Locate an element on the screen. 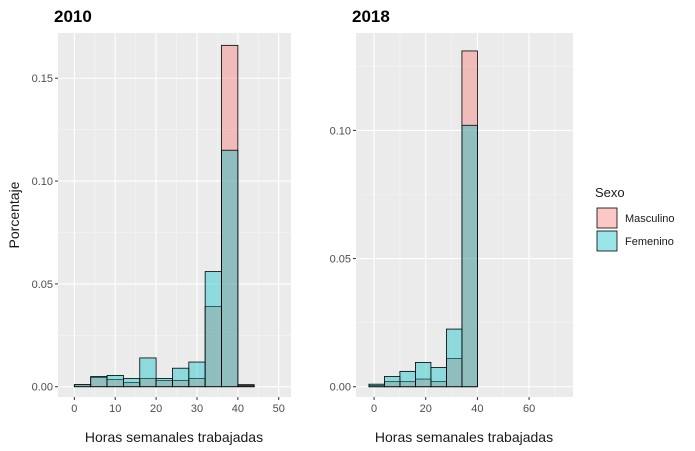 The height and width of the screenshot is (451, 695). legend: Sexo Masculino Femenino is located at coordinates (635, 218).